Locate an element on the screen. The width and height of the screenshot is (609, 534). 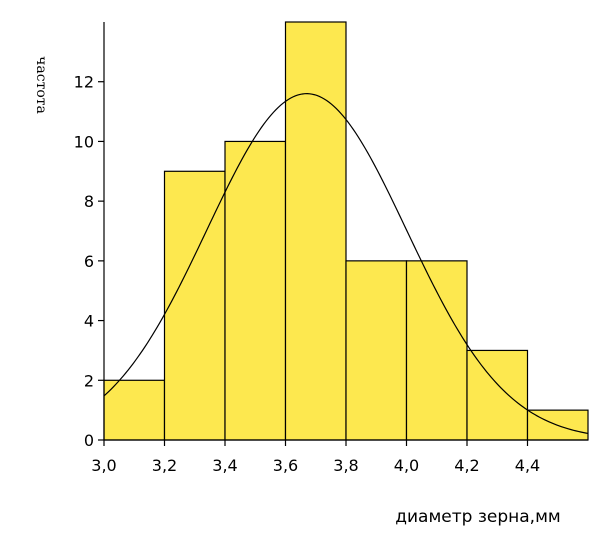
x-tick-label: 3,6 is located at coordinates (285, 465).